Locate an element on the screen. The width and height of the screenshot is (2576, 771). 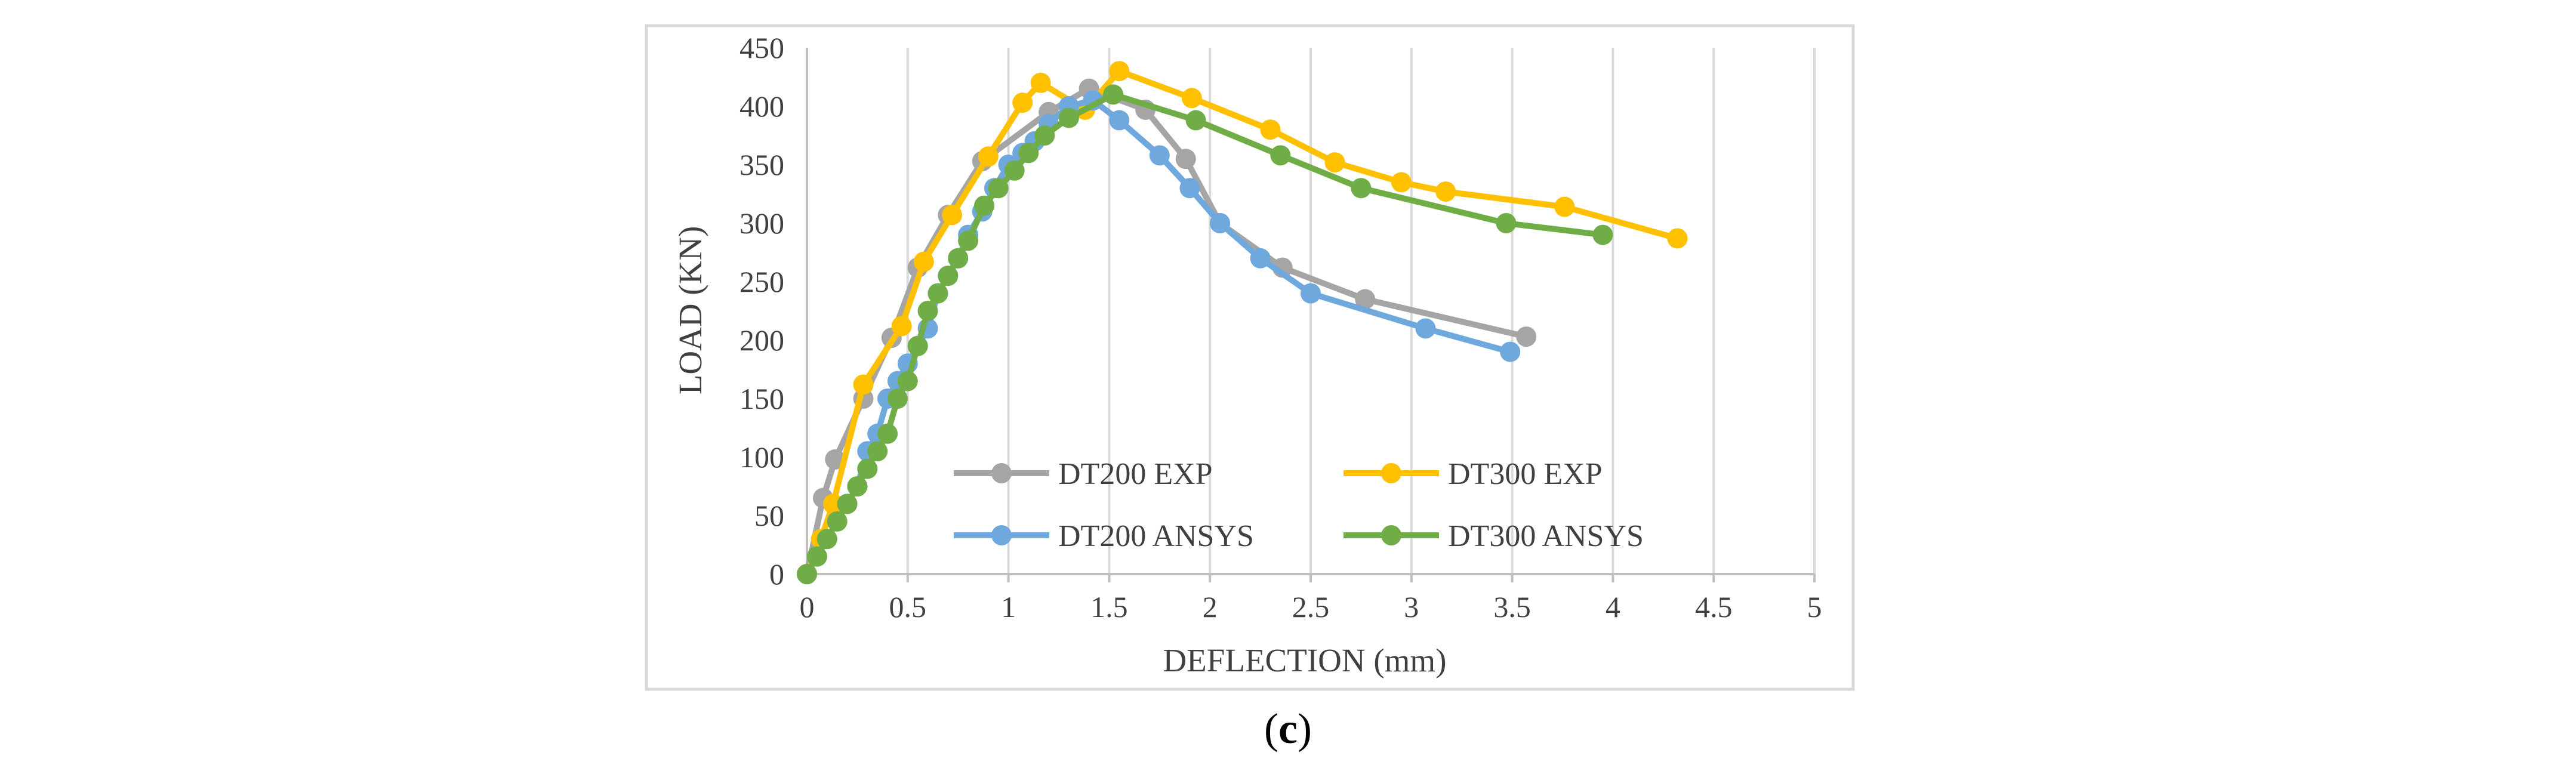
x-tick-label: 1 is located at coordinates (1008, 607).